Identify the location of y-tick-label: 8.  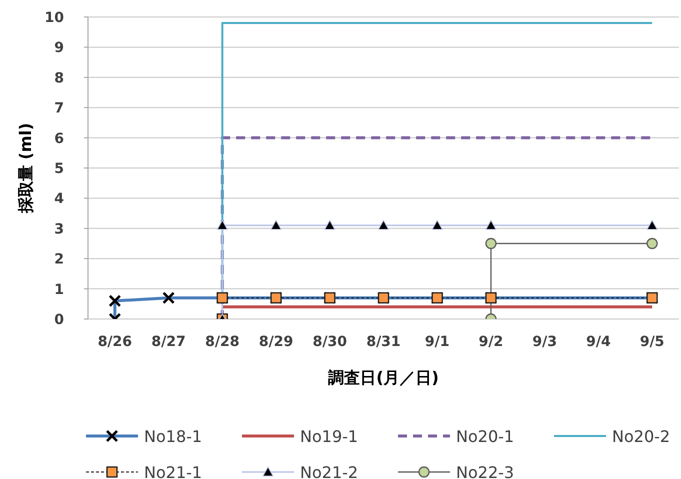
(59, 78).